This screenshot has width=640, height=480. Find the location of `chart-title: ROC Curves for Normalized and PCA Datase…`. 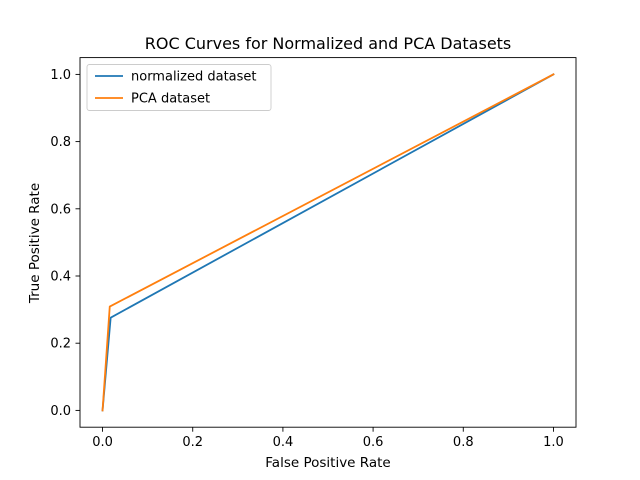

chart-title: ROC Curves for Normalized and PCA Datase… is located at coordinates (328, 43).